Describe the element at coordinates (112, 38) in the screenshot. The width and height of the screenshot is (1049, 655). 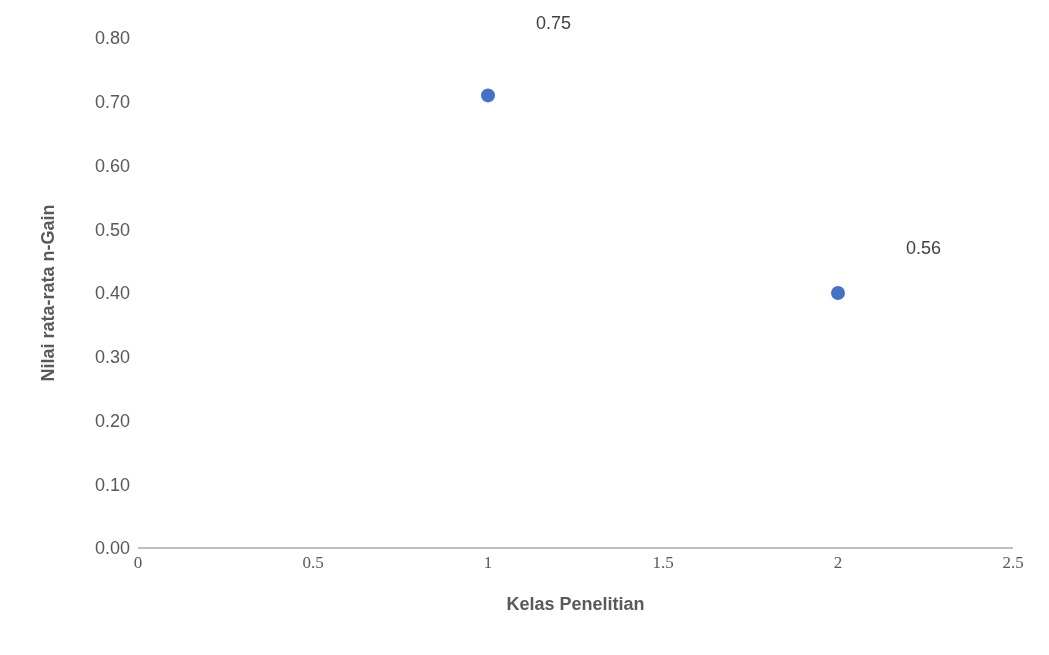
I see `y-tick-label: 0.80` at that location.